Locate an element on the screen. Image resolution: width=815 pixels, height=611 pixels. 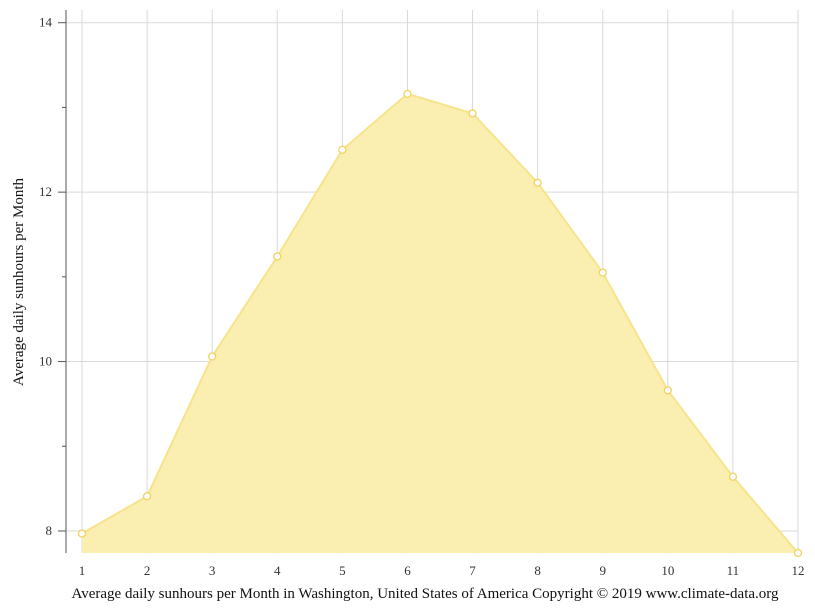
x-tick-label-11: 11 is located at coordinates (733, 570).